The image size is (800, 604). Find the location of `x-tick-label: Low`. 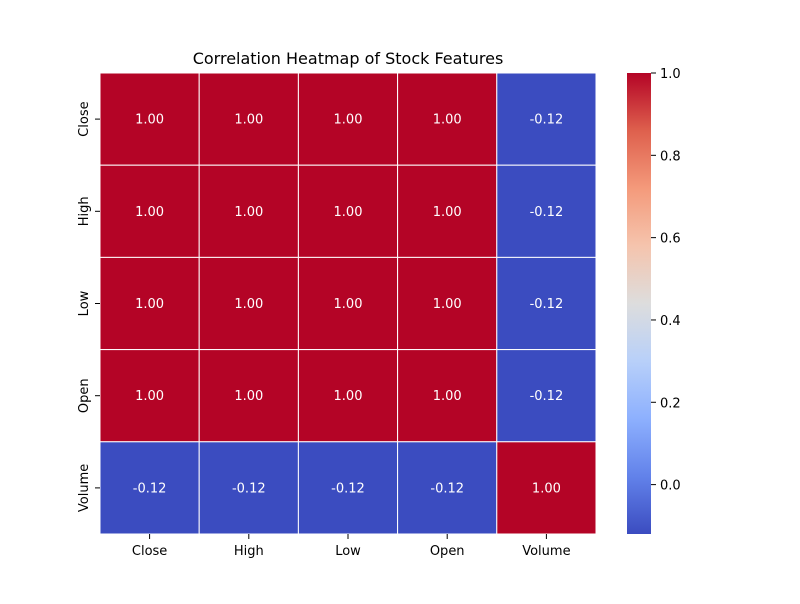

x-tick-label: Low is located at coordinates (348, 551).